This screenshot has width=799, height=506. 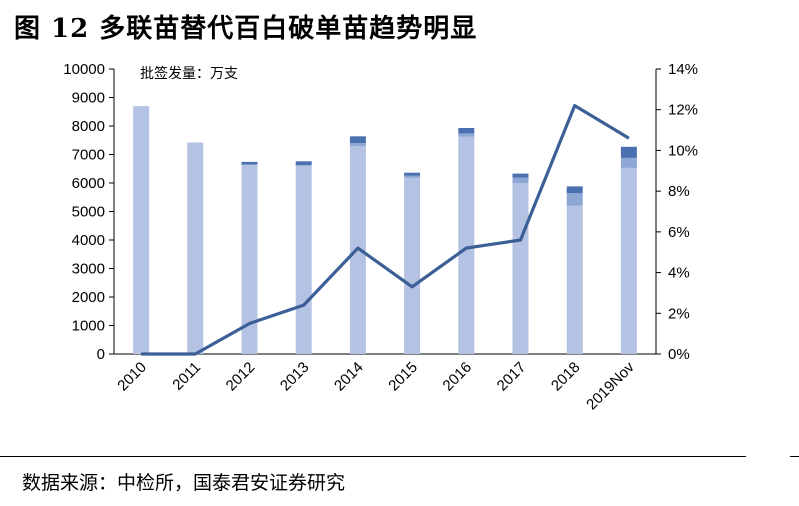 What do you see at coordinates (88, 98) in the screenshot?
I see `left-tick-label: 9000` at bounding box center [88, 98].